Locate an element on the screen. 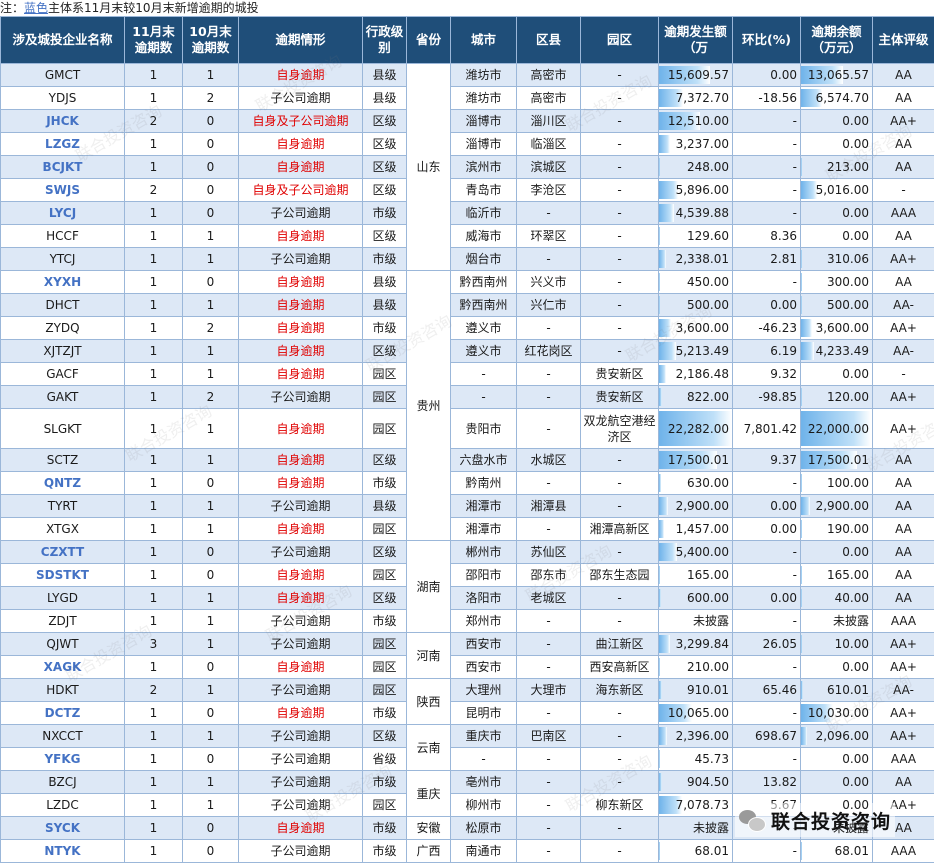 The width and height of the screenshot is (934, 863). amount-cell-value: 7,372.70 is located at coordinates (702, 98).